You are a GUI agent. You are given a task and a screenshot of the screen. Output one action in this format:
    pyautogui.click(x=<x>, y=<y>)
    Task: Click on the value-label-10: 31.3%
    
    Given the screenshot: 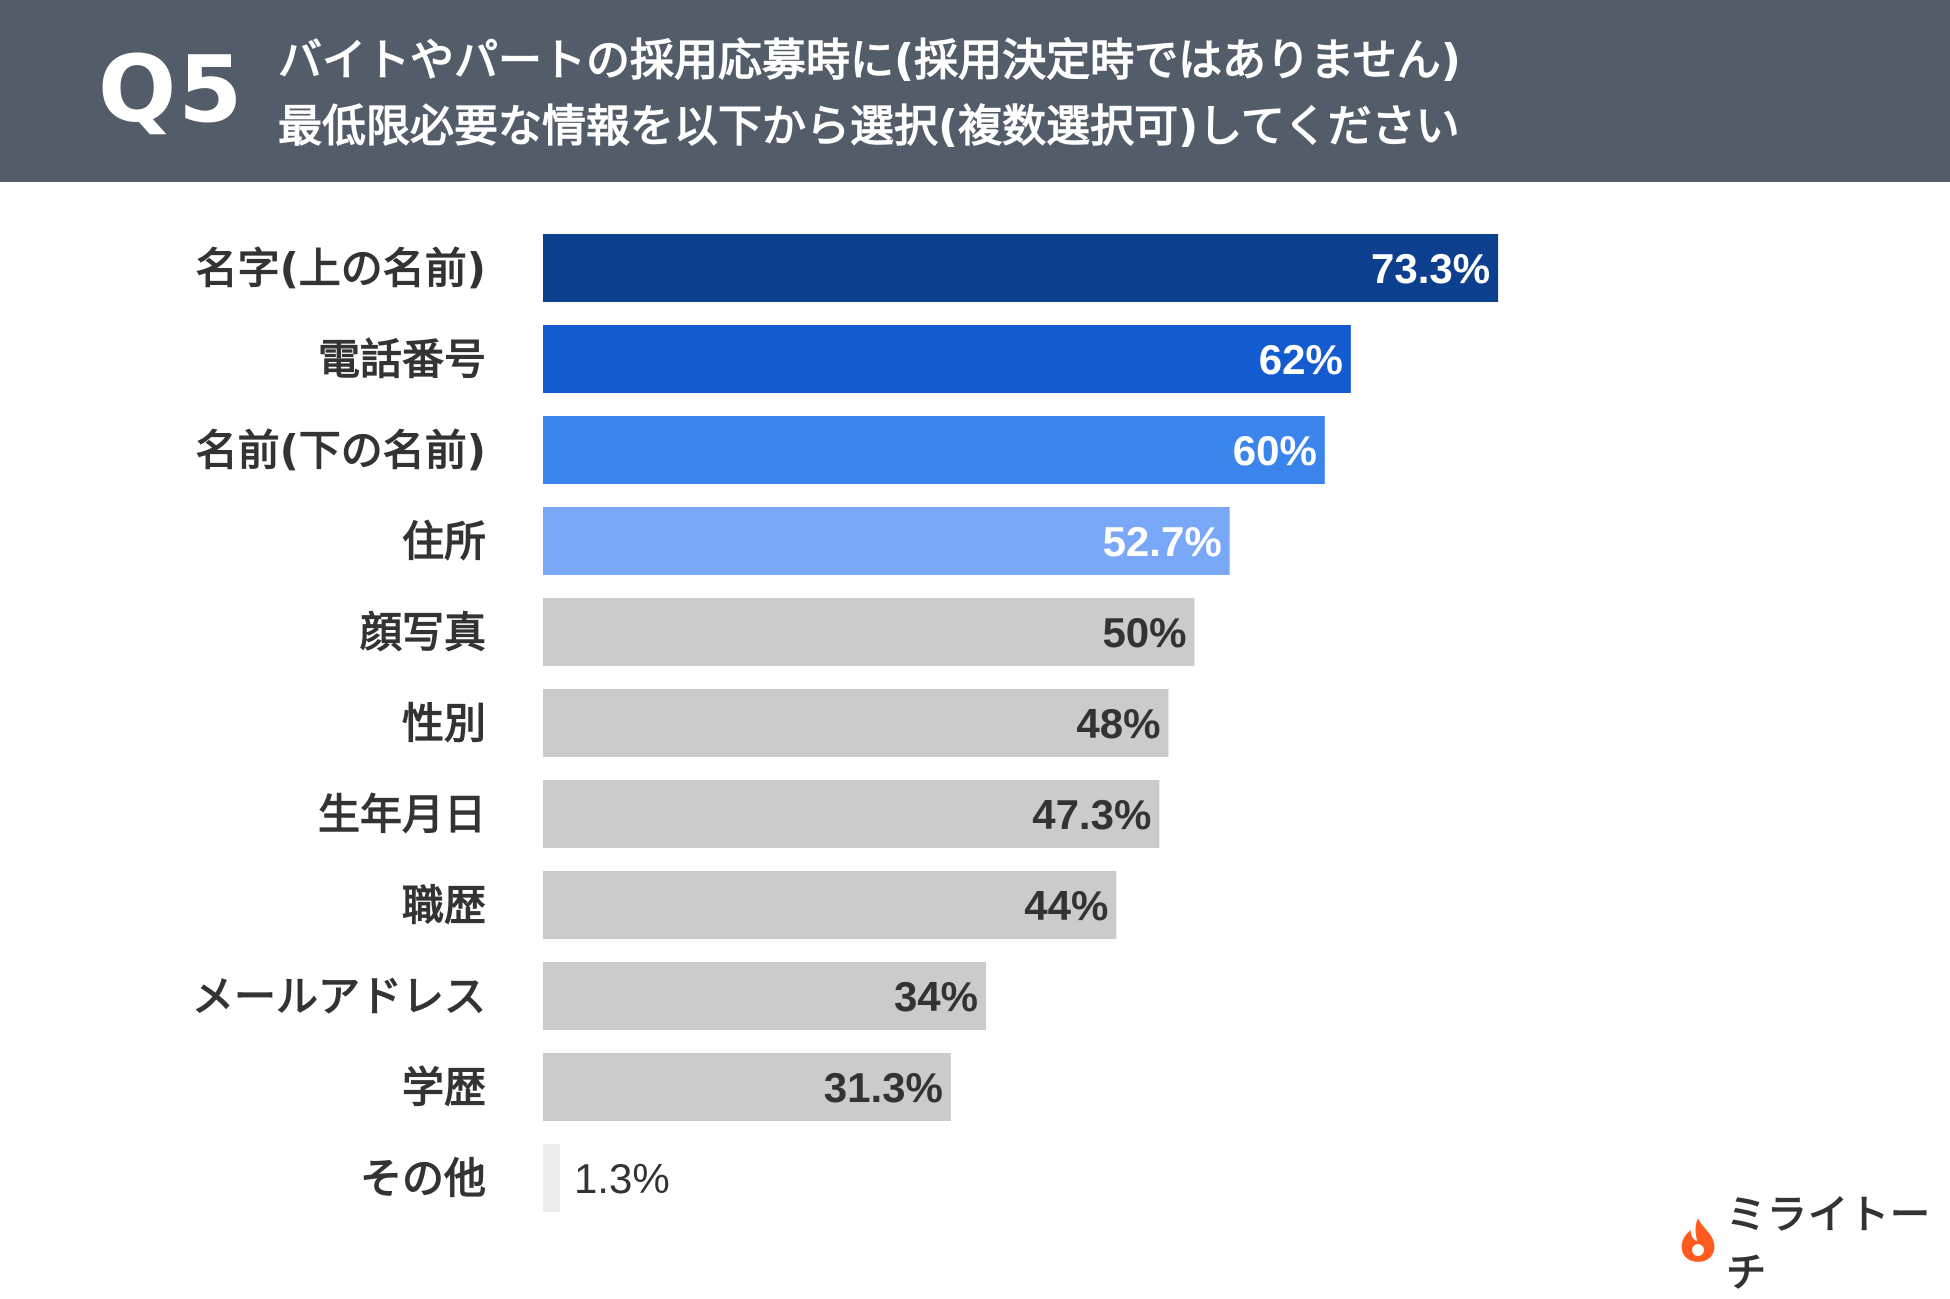 What is the action you would take?
    pyautogui.click(x=883, y=1087)
    